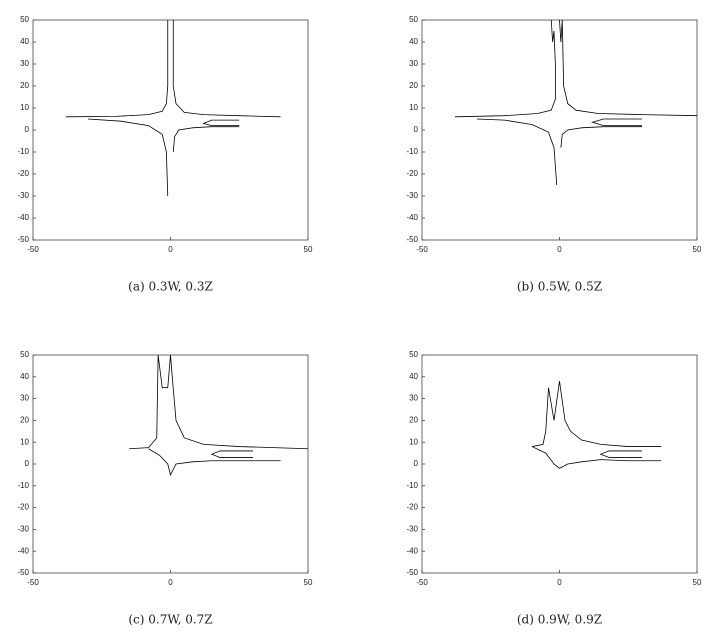 The width and height of the screenshot is (717, 636). Describe the element at coordinates (559, 287) in the screenshot. I see `caption: (b) 0.5W, 0.5Z` at that location.